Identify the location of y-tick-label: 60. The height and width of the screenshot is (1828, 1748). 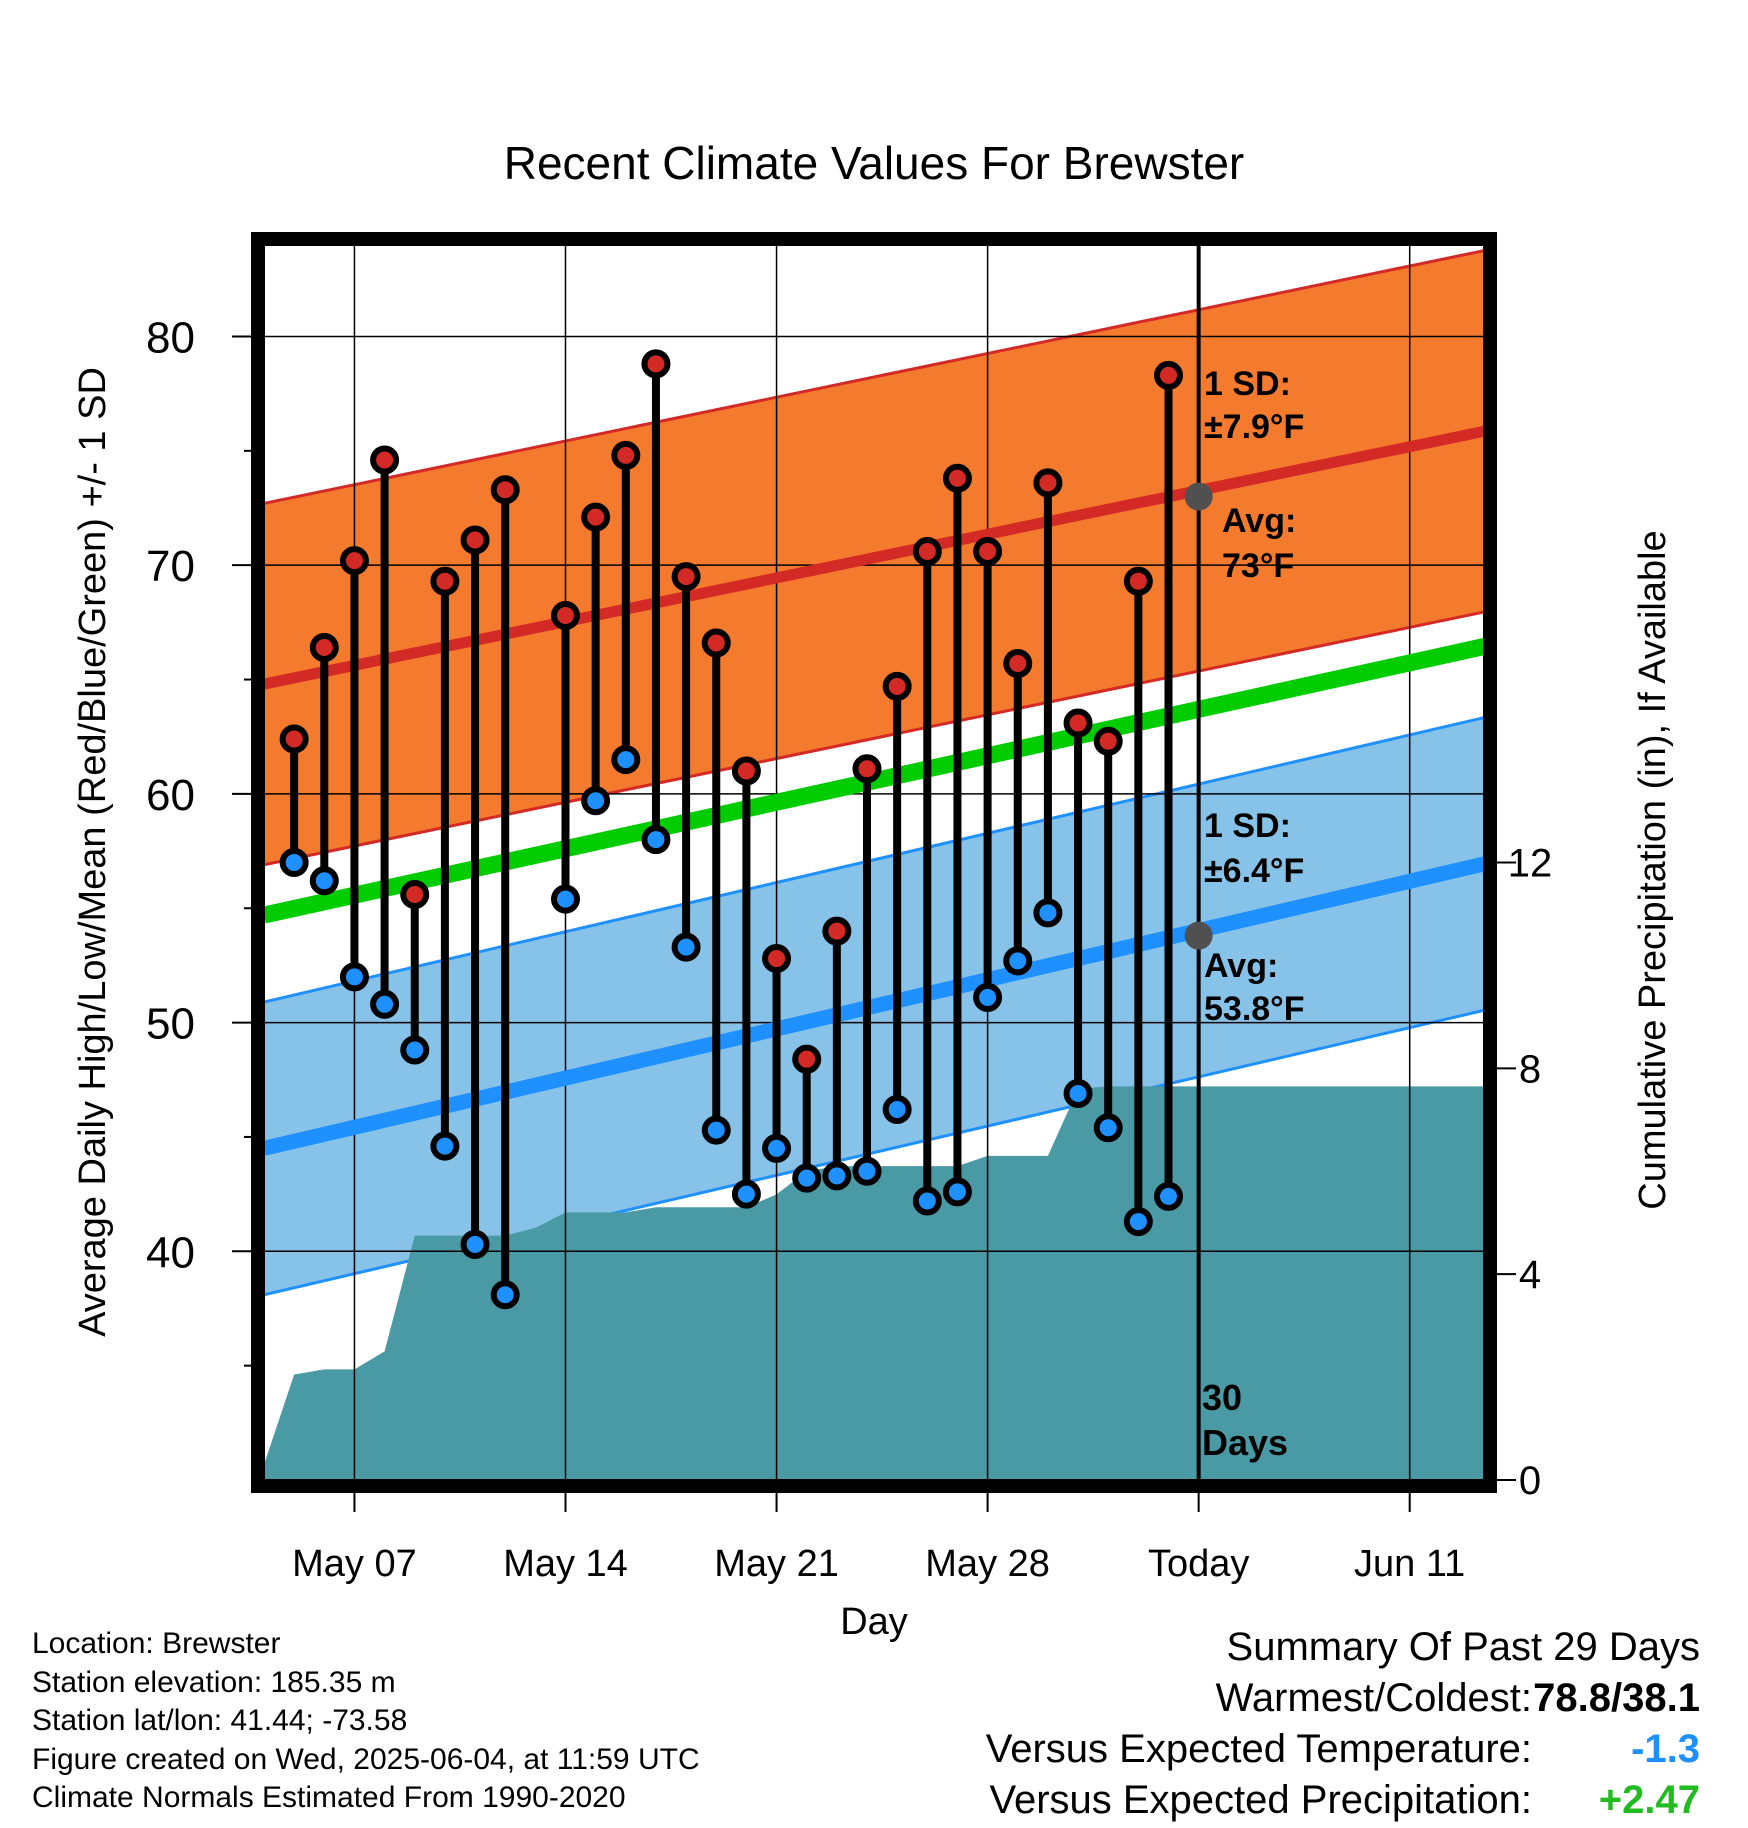
(170, 795).